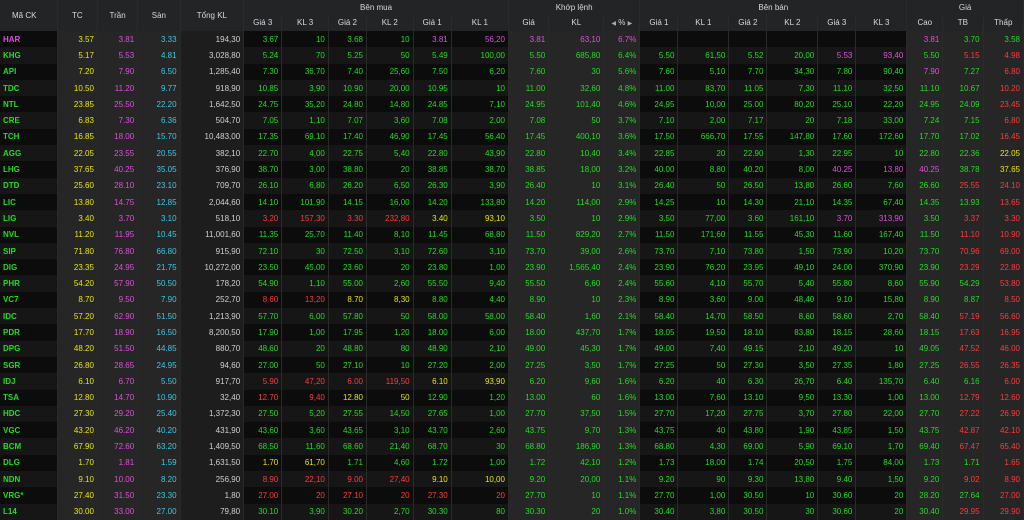 The width and height of the screenshot is (1024, 520). I want to click on symbol-cell: NVL, so click(29, 234).